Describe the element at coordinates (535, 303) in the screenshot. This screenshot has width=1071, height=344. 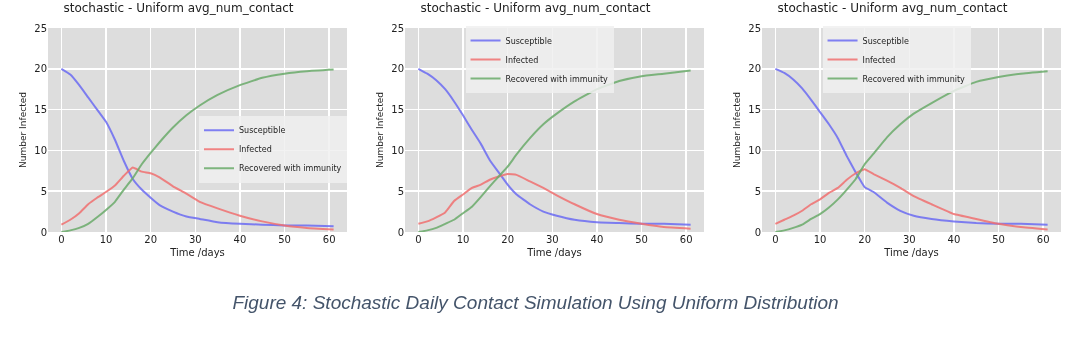
I see `caption: Figure 4: Stochastic Daily Contact Simulation Using Uniform Distribution` at that location.